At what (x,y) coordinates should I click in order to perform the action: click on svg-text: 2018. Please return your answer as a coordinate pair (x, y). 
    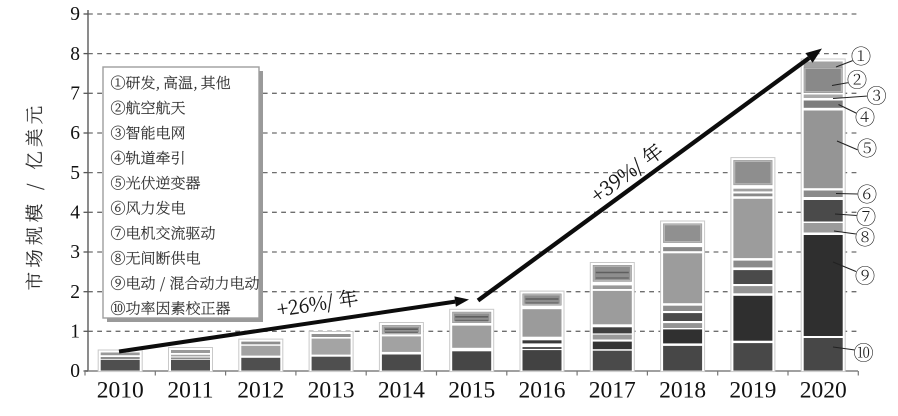
    Looking at the image, I should click on (682, 391).